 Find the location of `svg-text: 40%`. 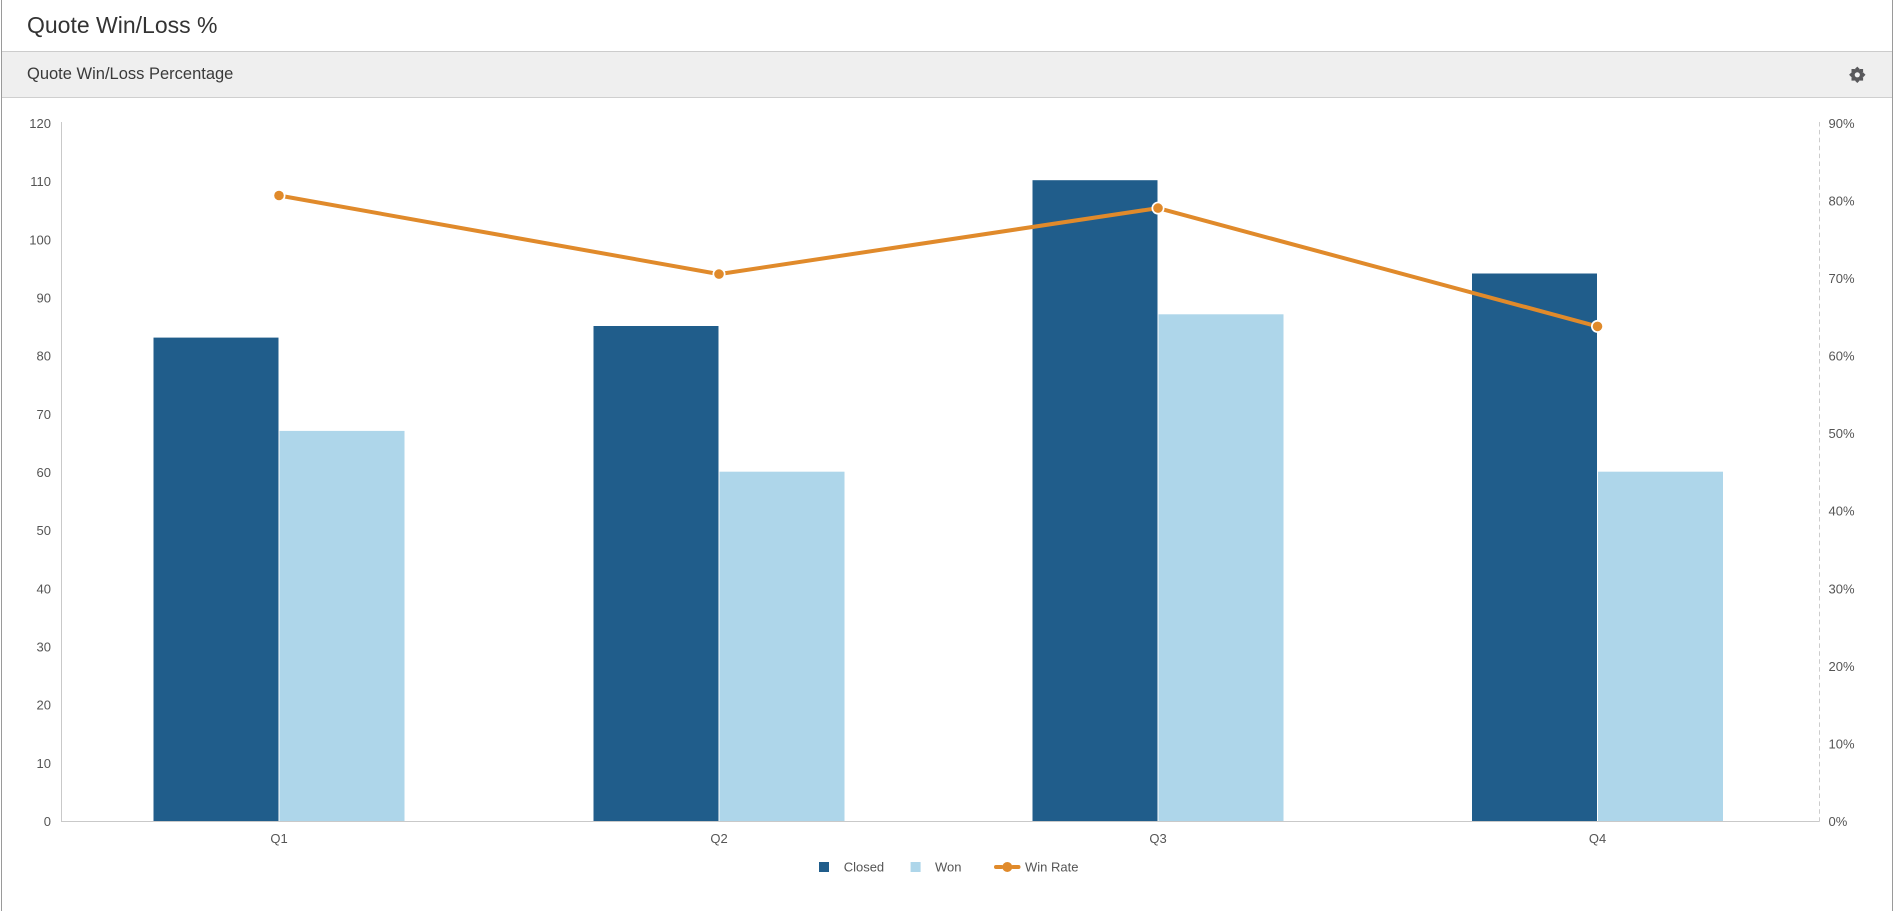

svg-text: 40% is located at coordinates (1842, 511).